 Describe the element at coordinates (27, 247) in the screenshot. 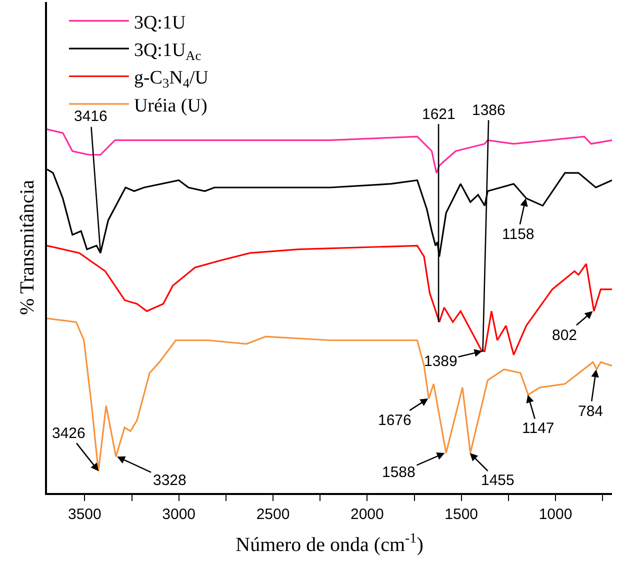

I see `y-axis-title: % Transmitância` at that location.